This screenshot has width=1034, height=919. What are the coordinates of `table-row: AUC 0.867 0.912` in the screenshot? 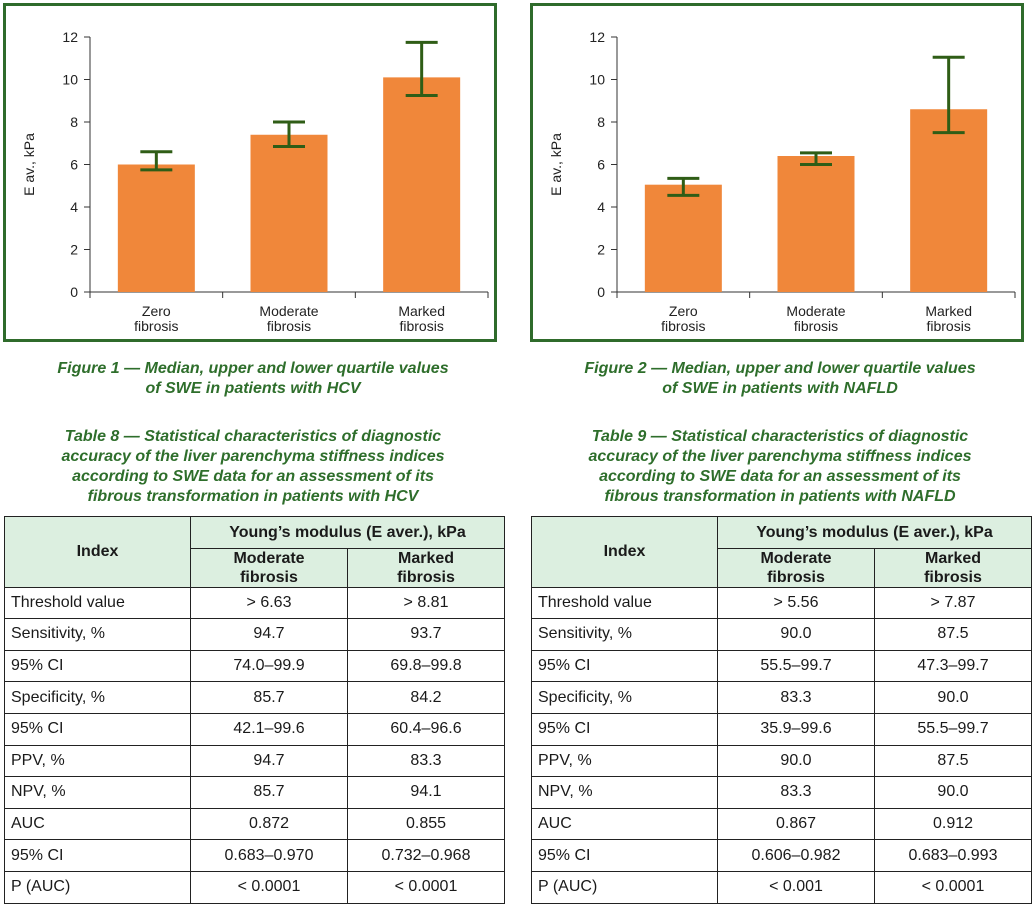 It's located at (781, 824).